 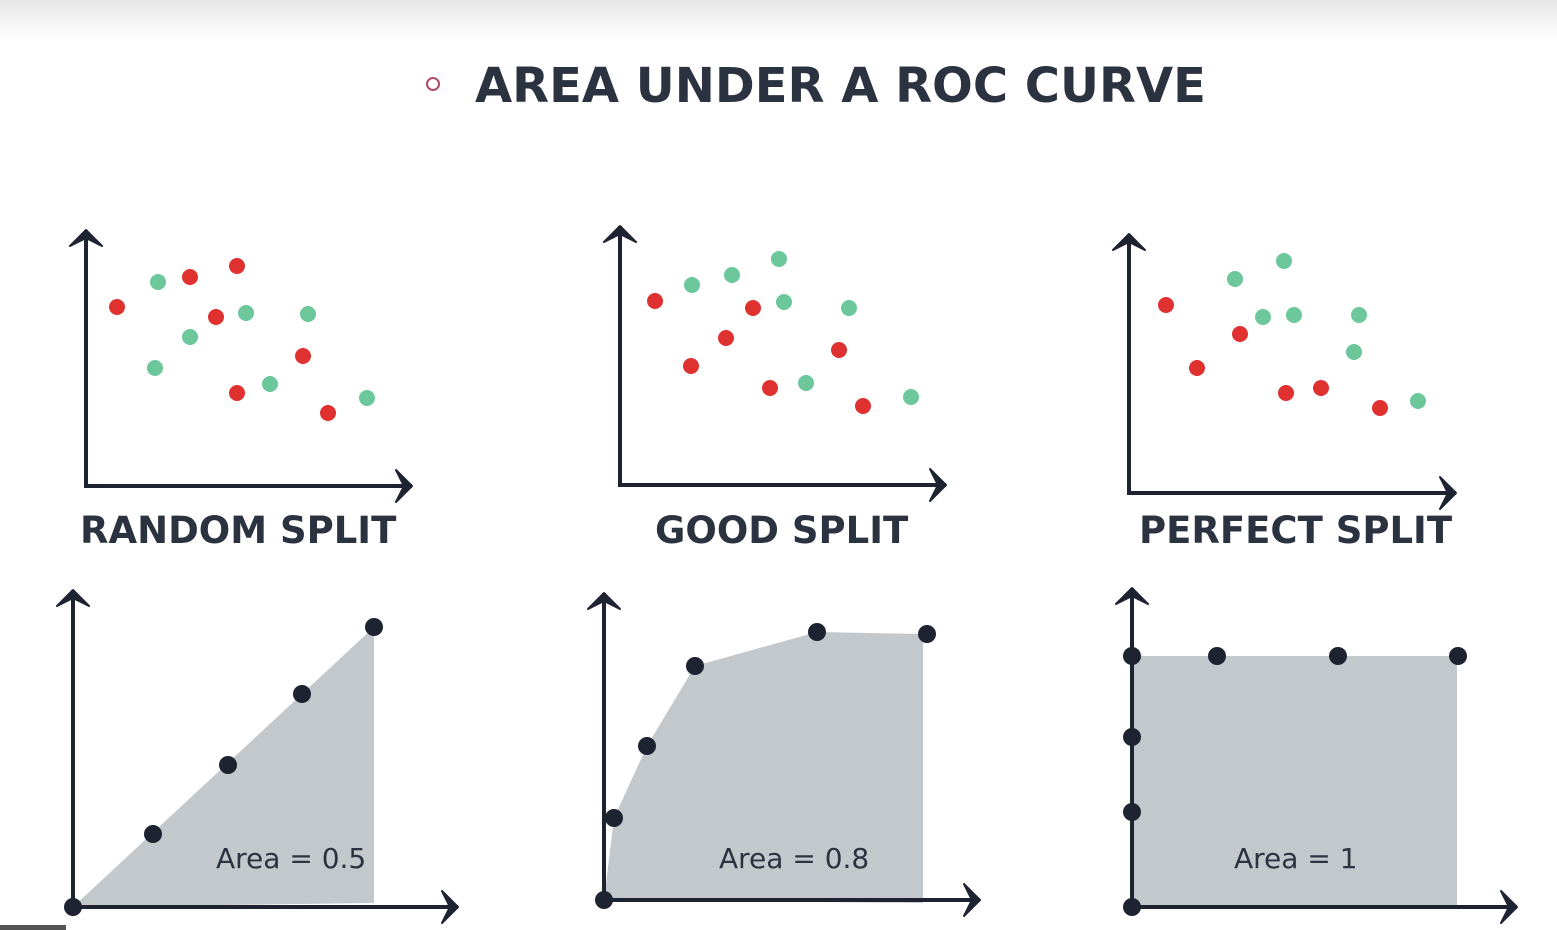 What do you see at coordinates (840, 86) in the screenshot?
I see `slide-title: AREA UNDER A ROC CURVE` at bounding box center [840, 86].